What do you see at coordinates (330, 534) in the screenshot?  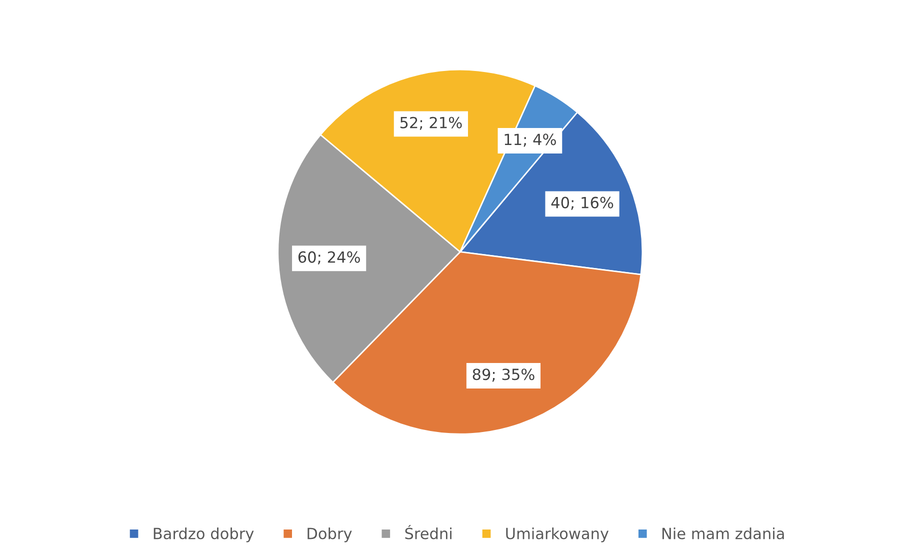 I see `legend-label: Dobry` at bounding box center [330, 534].